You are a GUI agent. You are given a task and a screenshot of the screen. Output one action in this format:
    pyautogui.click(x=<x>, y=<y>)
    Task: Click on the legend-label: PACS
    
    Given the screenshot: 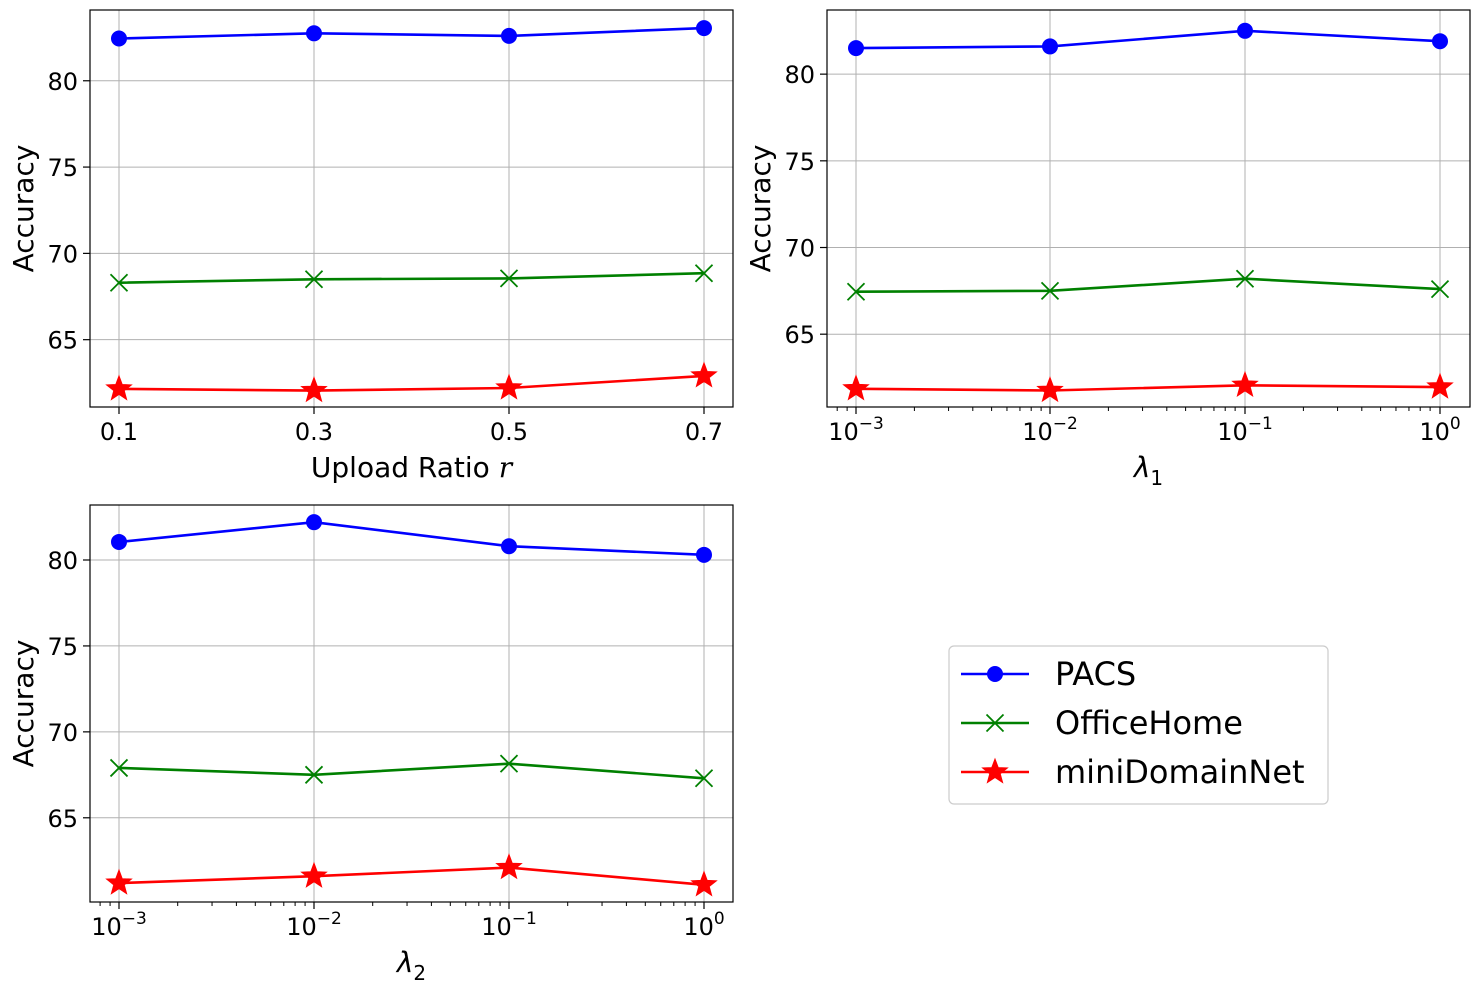 What is the action you would take?
    pyautogui.click(x=1095, y=674)
    